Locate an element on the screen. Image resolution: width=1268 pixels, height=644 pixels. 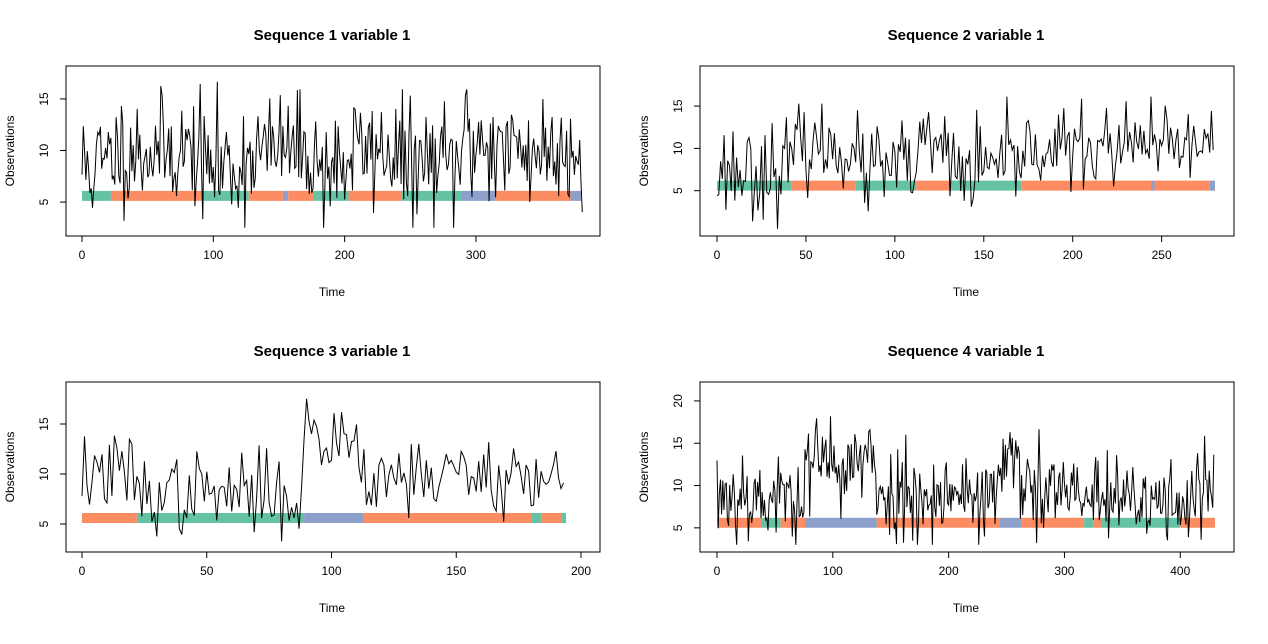
chart-title: Sequence 4 variable 1 is located at coordinates (966, 351).